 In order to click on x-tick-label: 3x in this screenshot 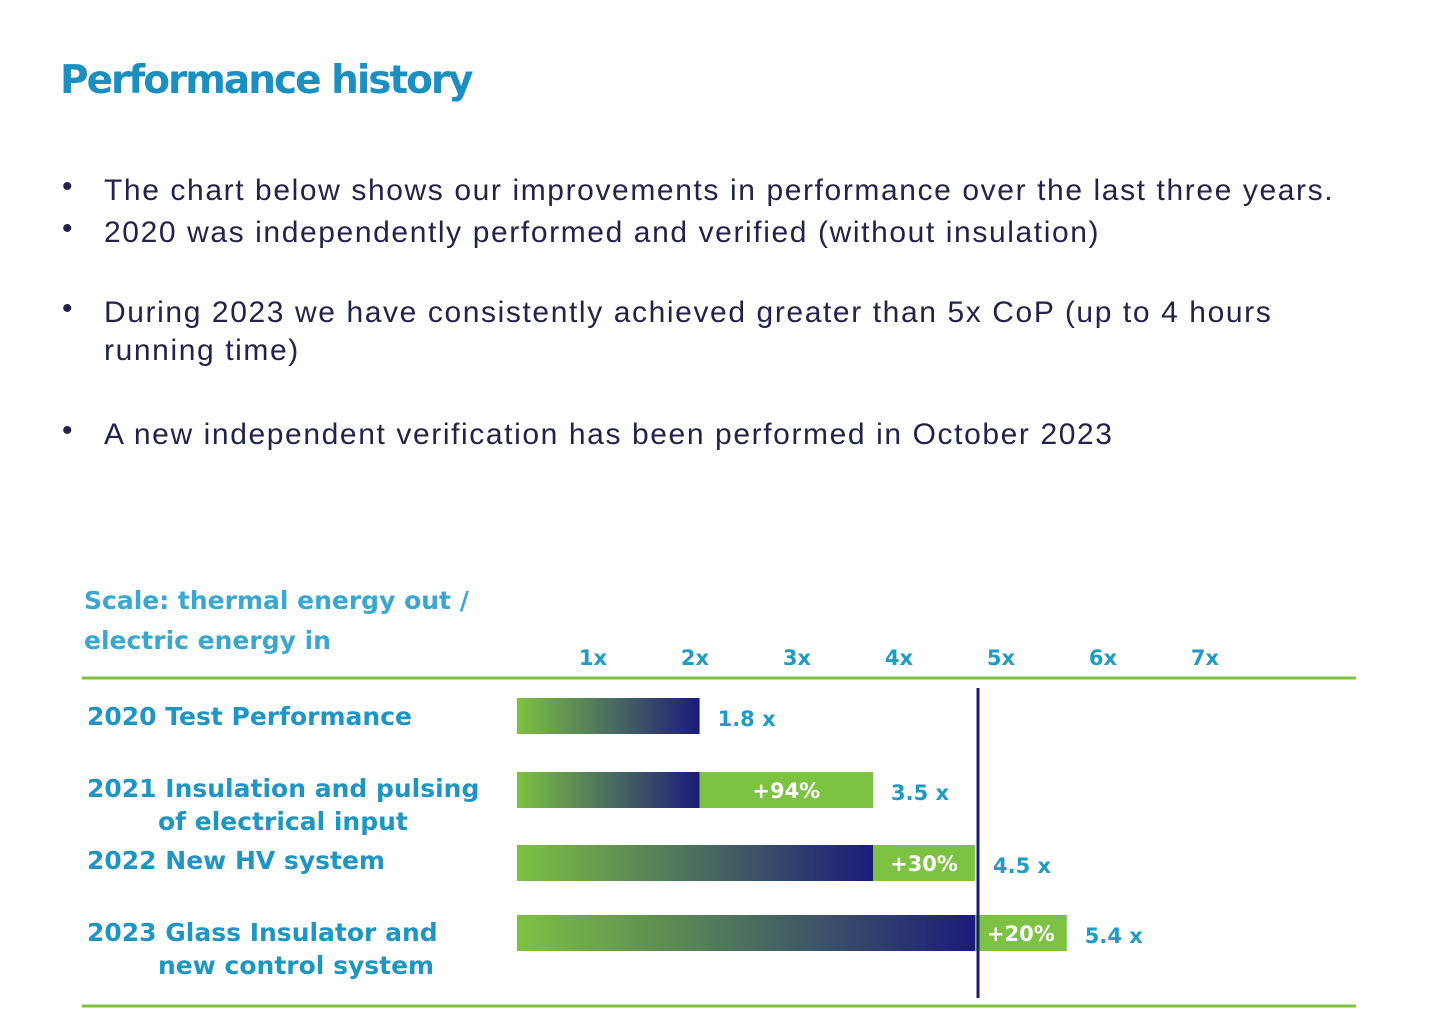, I will do `click(797, 658)`.